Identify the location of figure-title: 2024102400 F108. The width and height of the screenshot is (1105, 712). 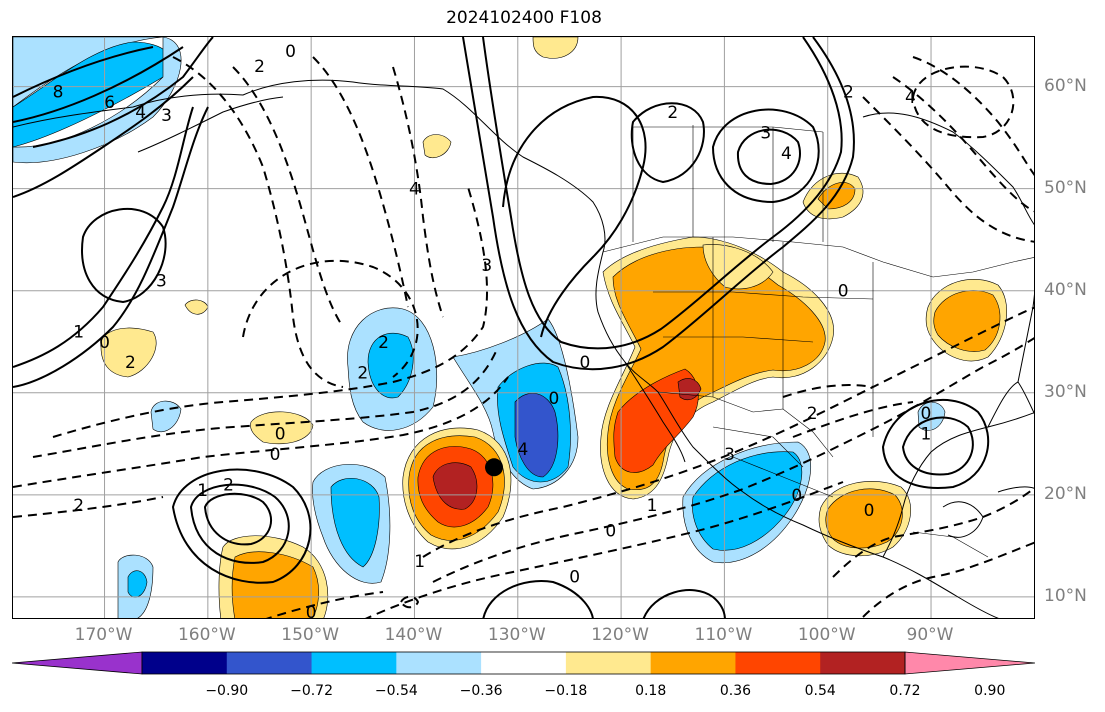
(524, 18).